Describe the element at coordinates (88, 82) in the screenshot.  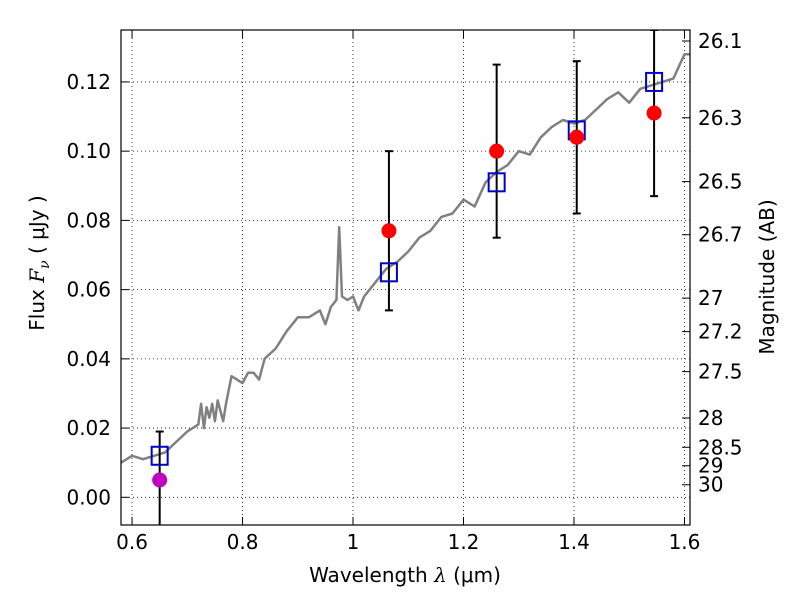
I see `y-tick-label-6: 0.12` at that location.